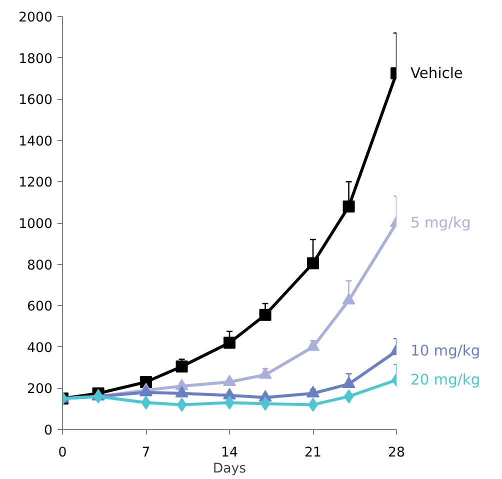  I want to click on series-label: 5 mg/kg, so click(440, 223).